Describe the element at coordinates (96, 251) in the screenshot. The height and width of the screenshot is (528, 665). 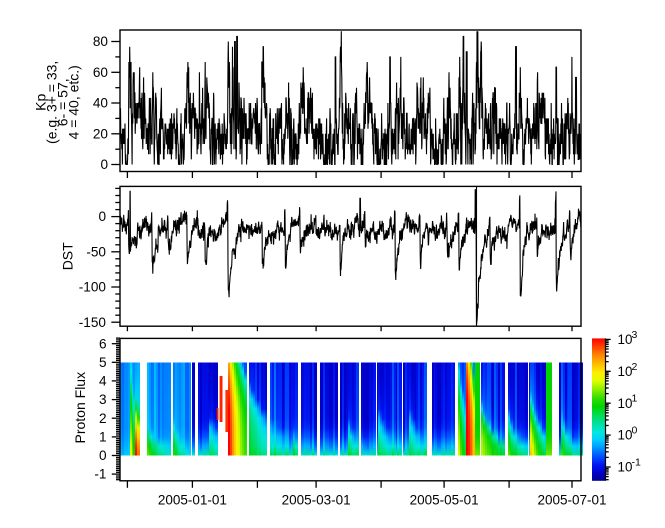
I see `svg-text: -50` at that location.